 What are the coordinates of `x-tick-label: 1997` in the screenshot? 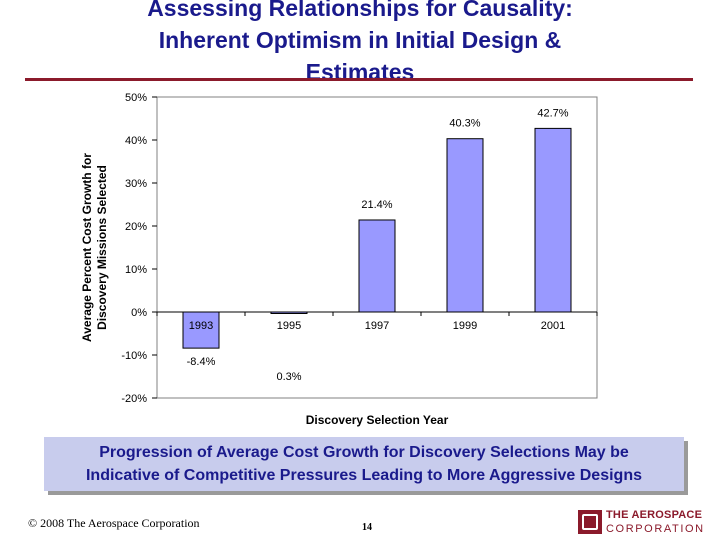 It's located at (377, 326).